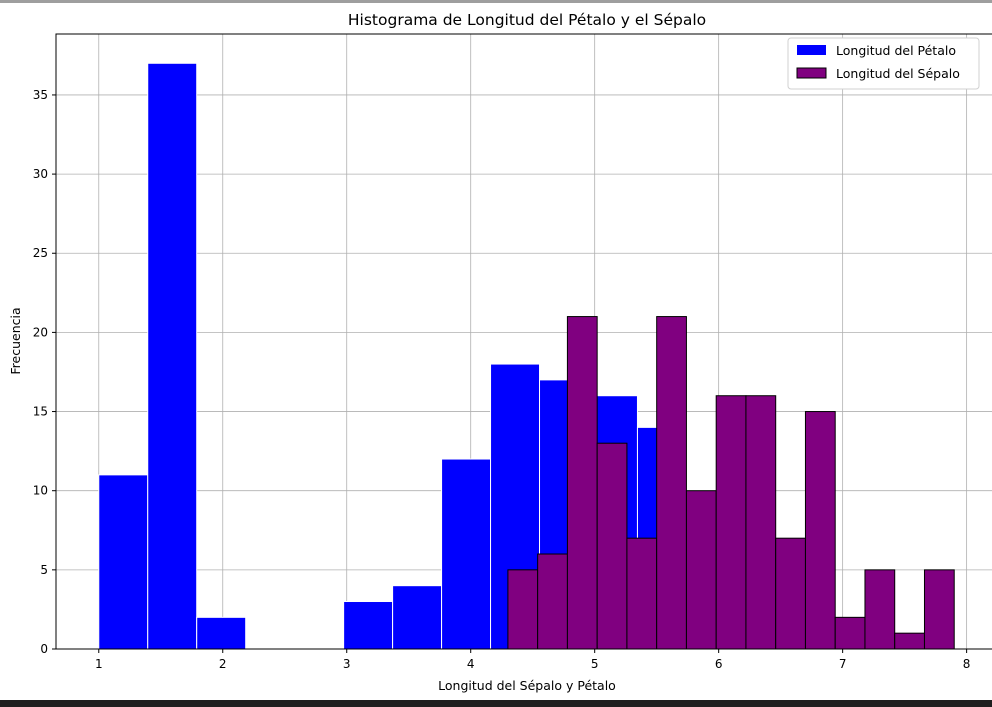 Image resolution: width=992 pixels, height=707 pixels. Describe the element at coordinates (811, 73) in the screenshot. I see `legend-swatch-sepal` at that location.